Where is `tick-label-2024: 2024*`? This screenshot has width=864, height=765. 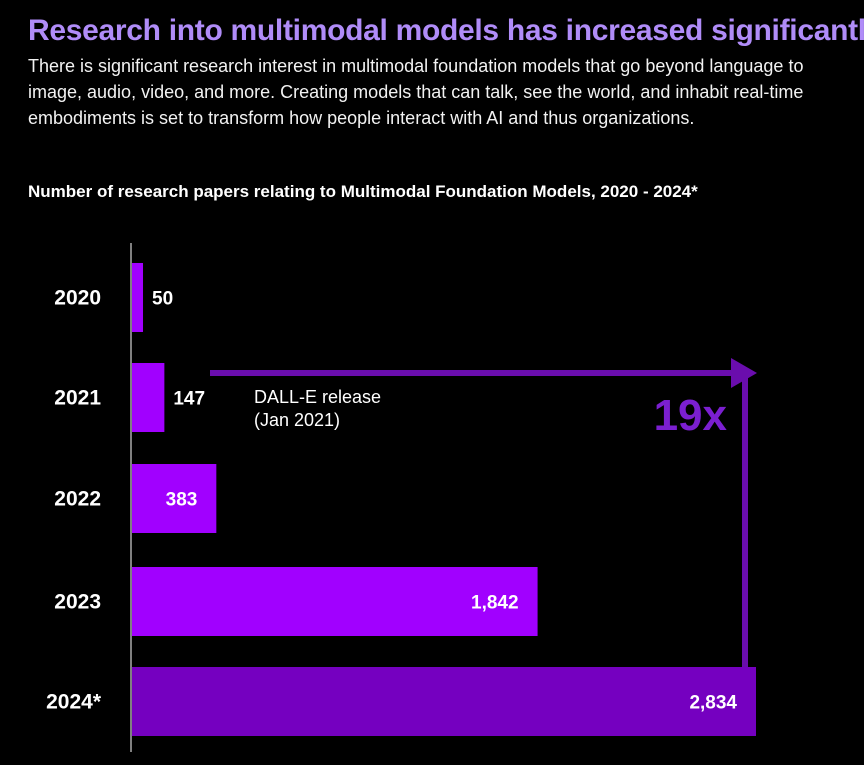
tick-label-2024: 2024* is located at coordinates (74, 702).